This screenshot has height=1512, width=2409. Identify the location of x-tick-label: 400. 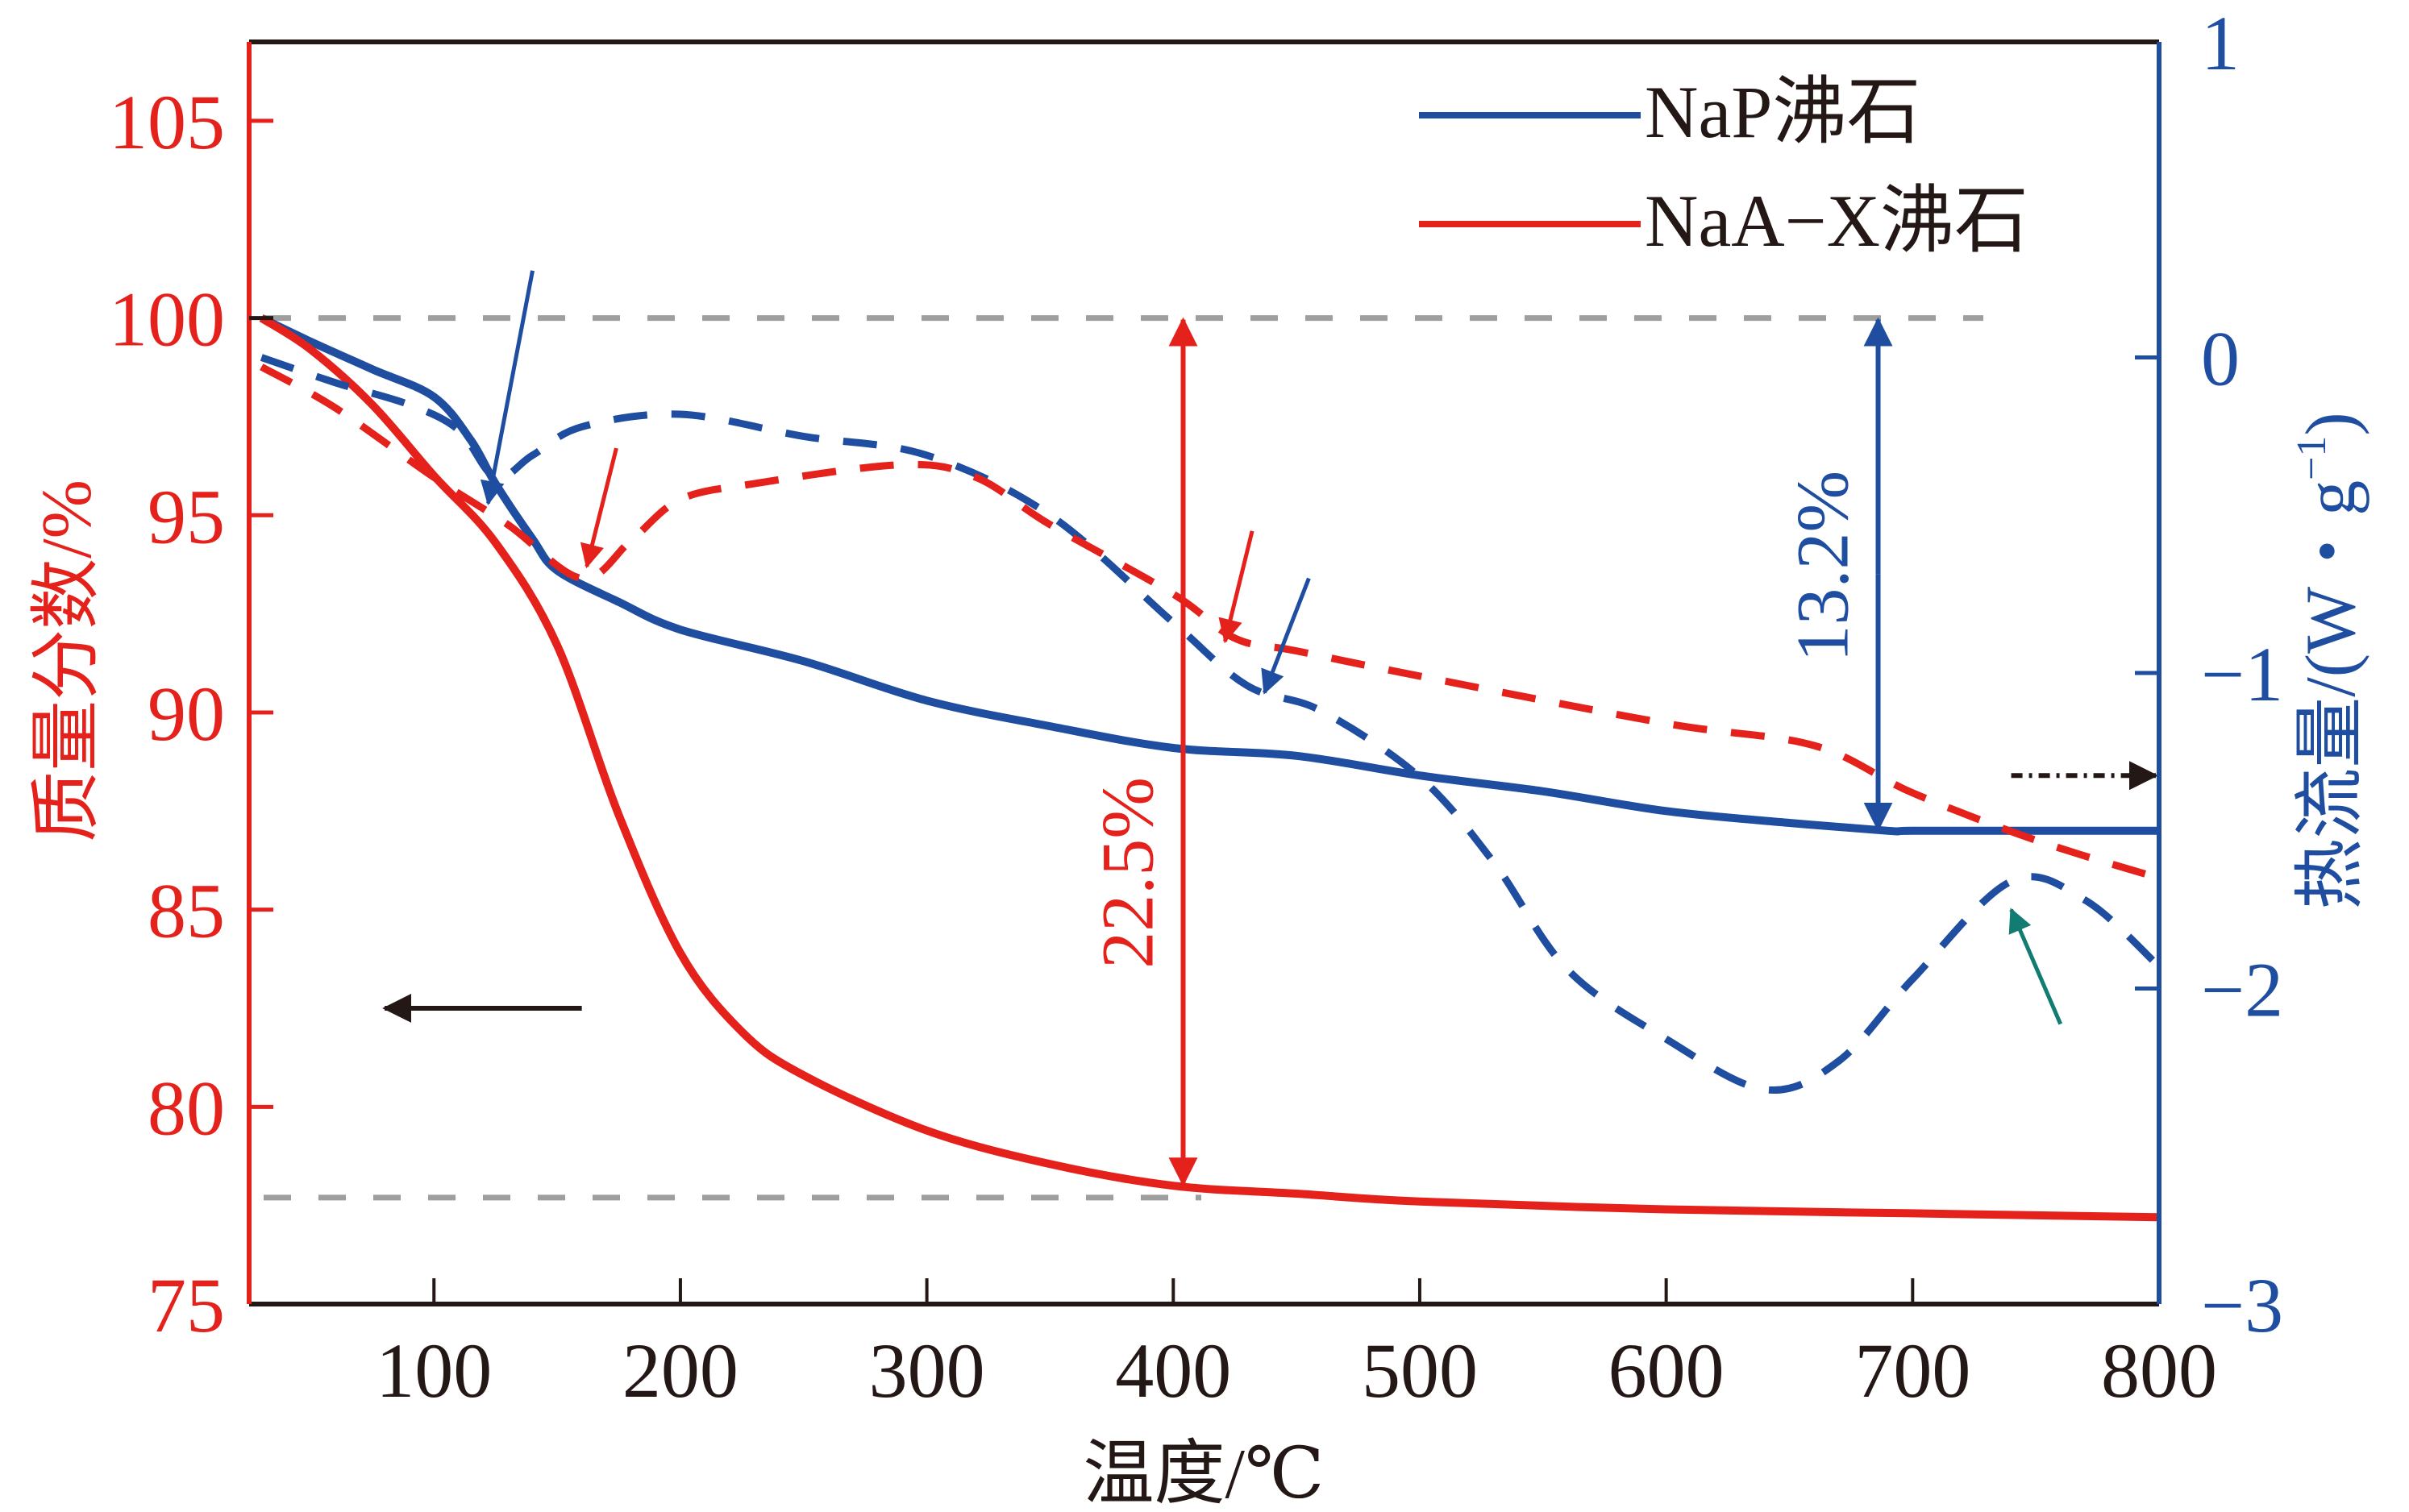
(1173, 1370).